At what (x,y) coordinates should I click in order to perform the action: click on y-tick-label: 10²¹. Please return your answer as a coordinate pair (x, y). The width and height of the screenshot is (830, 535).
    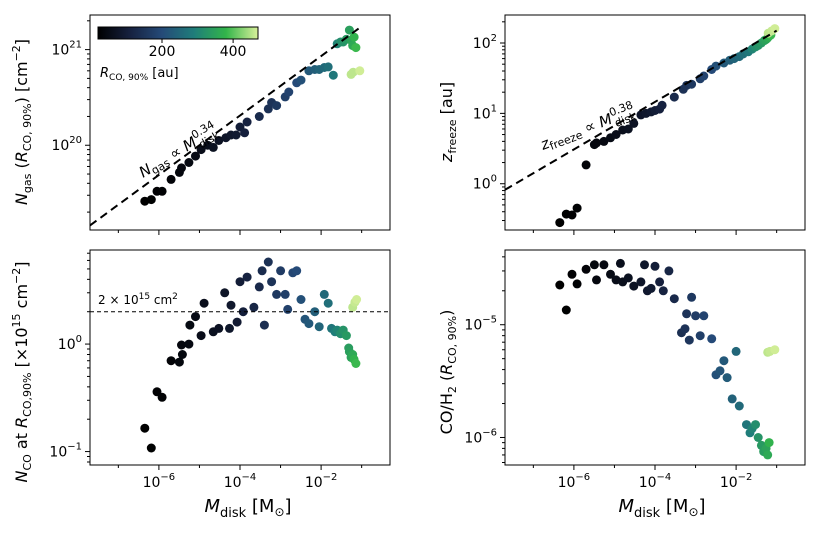
    Looking at the image, I should click on (66, 49).